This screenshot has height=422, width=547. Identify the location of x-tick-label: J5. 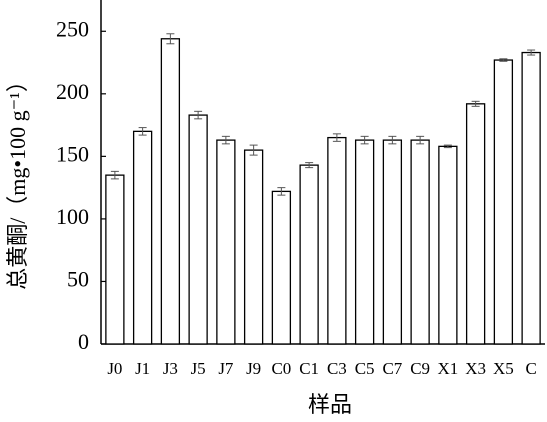
(198, 368).